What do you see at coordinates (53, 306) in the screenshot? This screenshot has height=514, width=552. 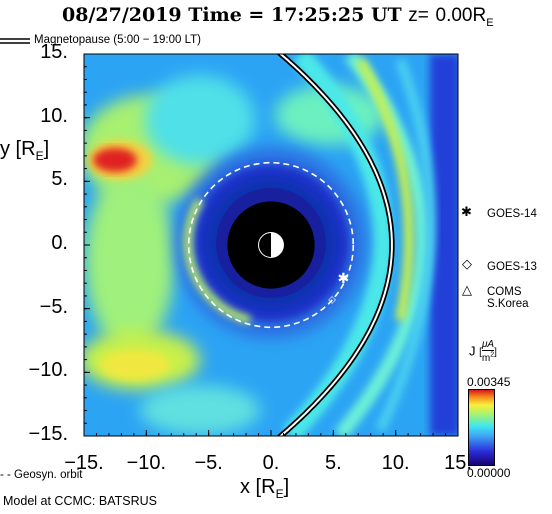 I see `y-tick-label: −5.` at bounding box center [53, 306].